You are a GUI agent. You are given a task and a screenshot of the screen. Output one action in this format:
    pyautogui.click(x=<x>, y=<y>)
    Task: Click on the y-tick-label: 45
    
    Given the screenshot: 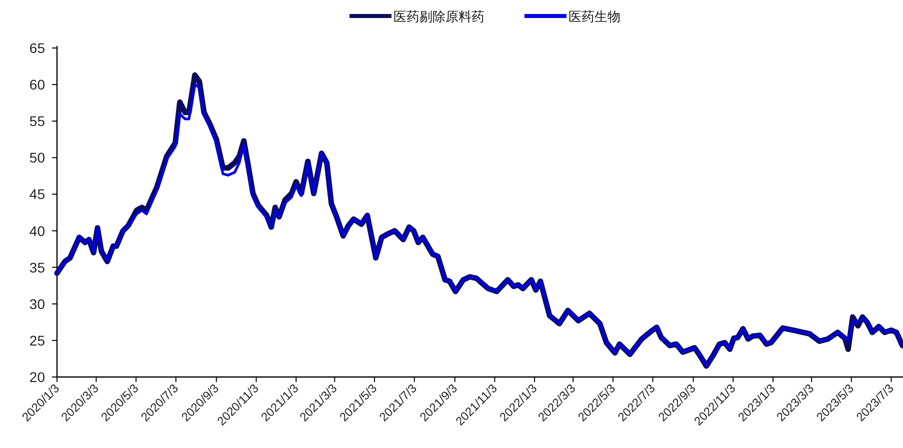 What is the action you would take?
    pyautogui.click(x=37, y=194)
    